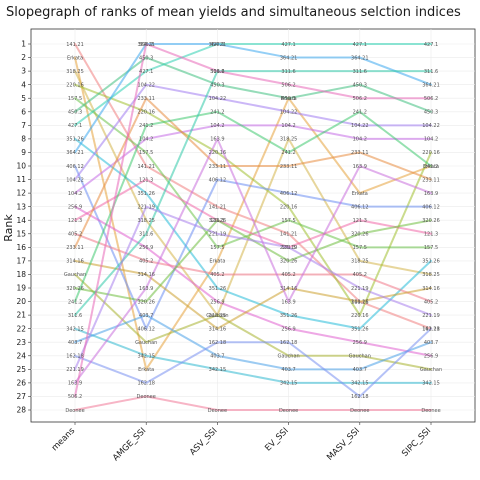 This screenshot has width=480, height=480. What do you see at coordinates (21, 396) in the screenshot?
I see `y-tick-label: 27` at bounding box center [21, 396].